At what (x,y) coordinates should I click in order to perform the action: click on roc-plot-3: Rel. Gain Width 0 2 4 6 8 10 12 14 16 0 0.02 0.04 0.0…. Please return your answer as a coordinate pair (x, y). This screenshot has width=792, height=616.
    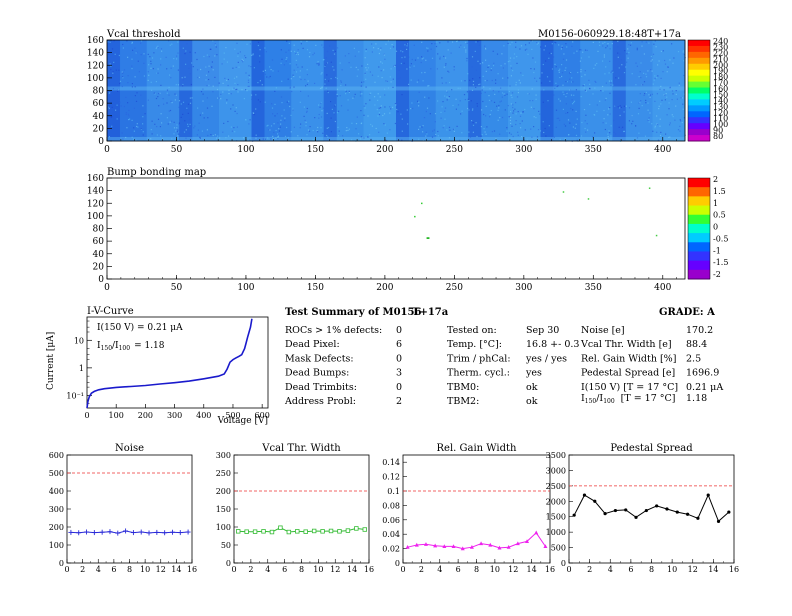
    Looking at the image, I should click on (468, 508).